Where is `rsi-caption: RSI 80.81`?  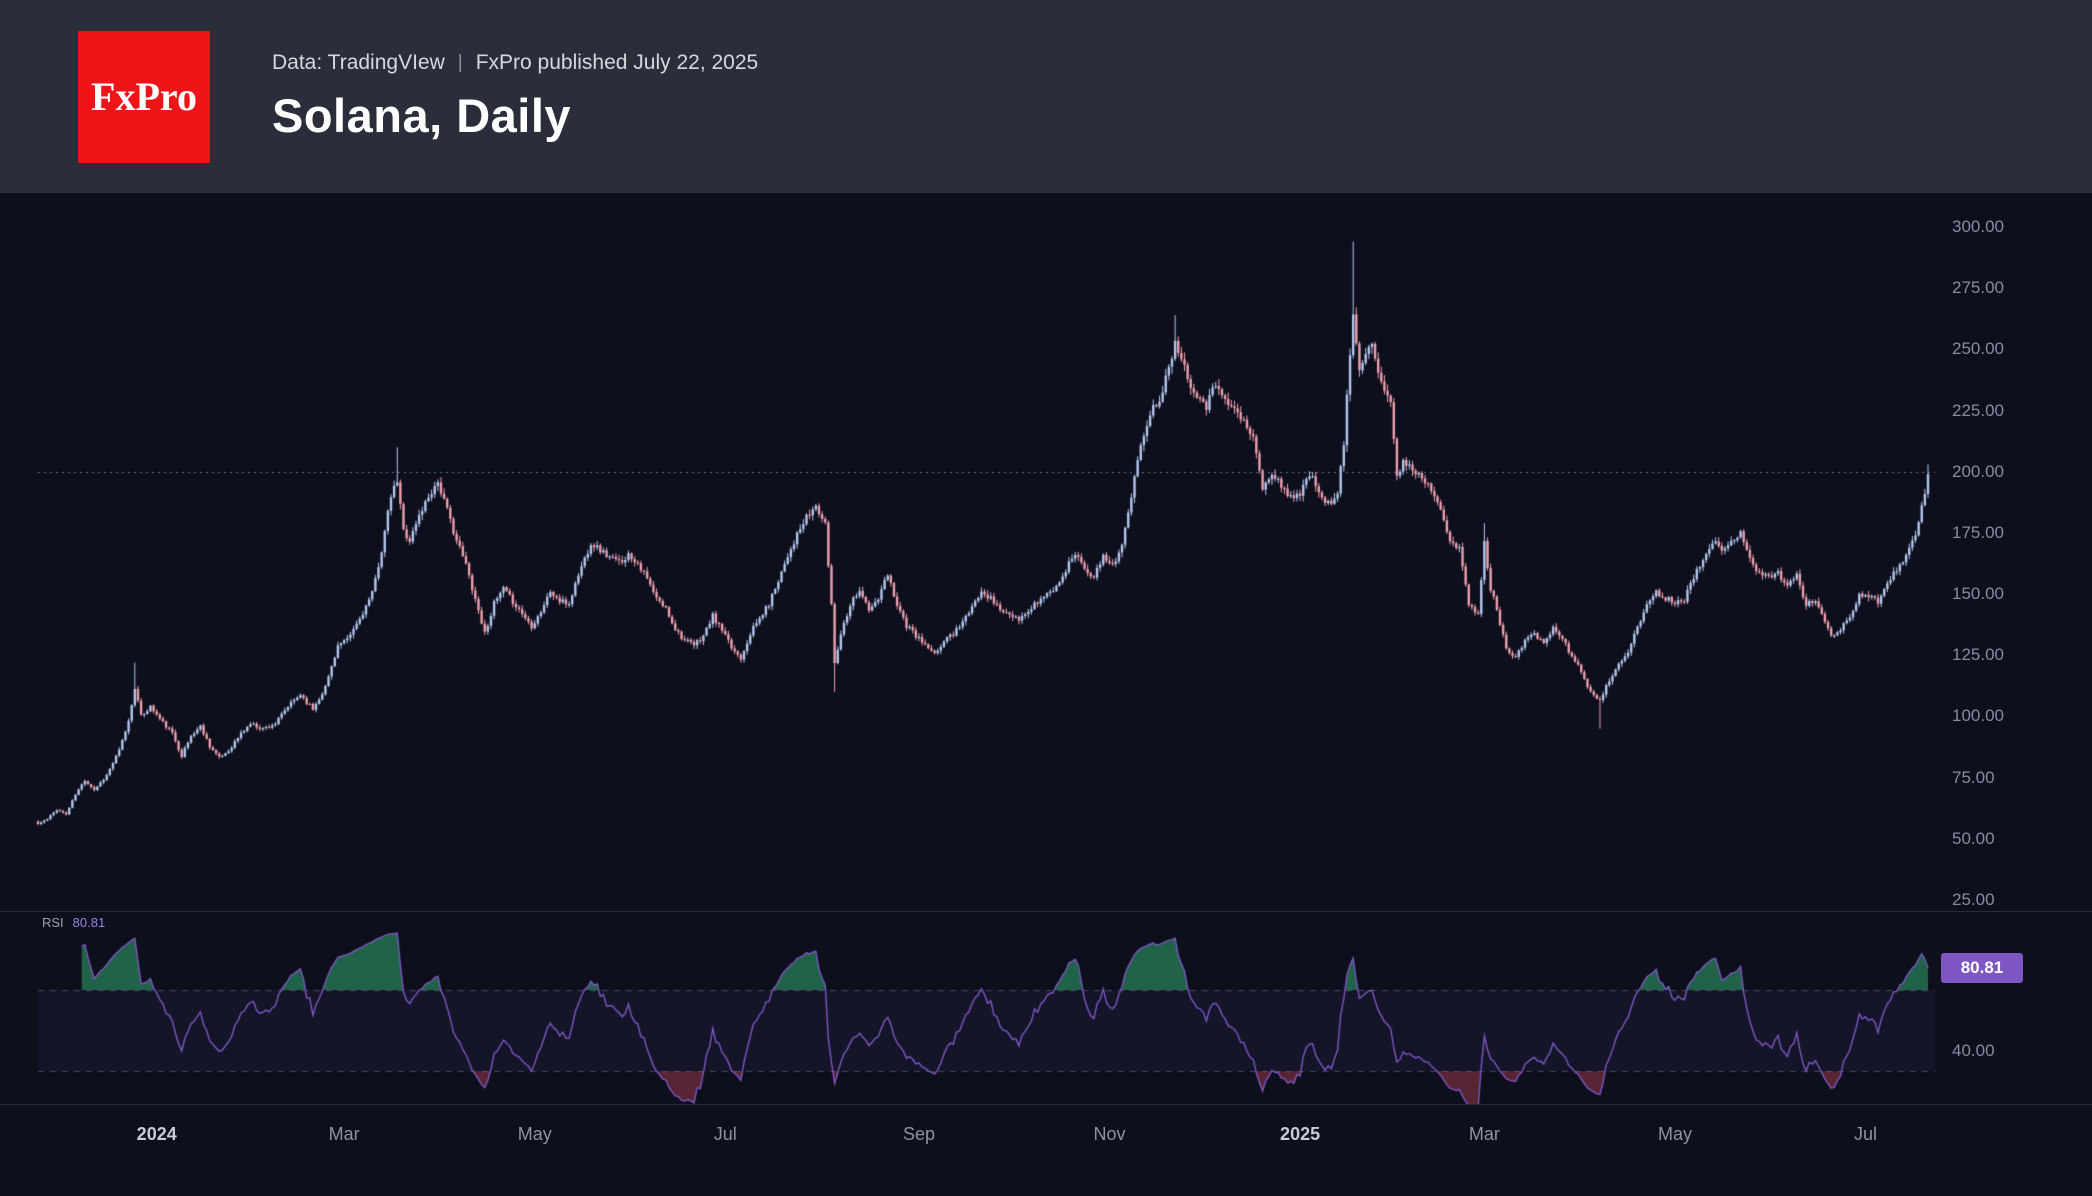 rsi-caption: RSI 80.81 is located at coordinates (73, 922).